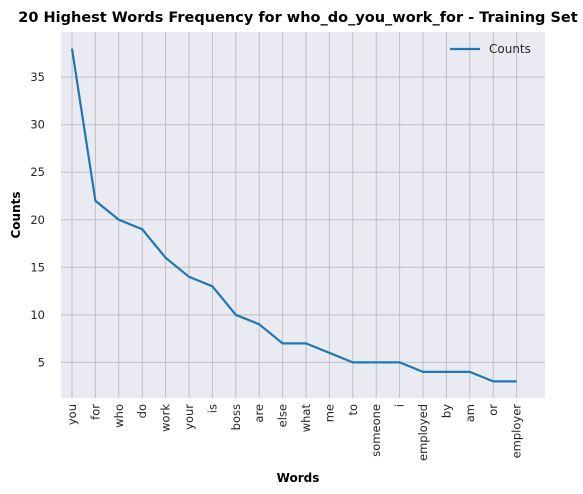  I want to click on x-tick-label: me, so click(329, 413).